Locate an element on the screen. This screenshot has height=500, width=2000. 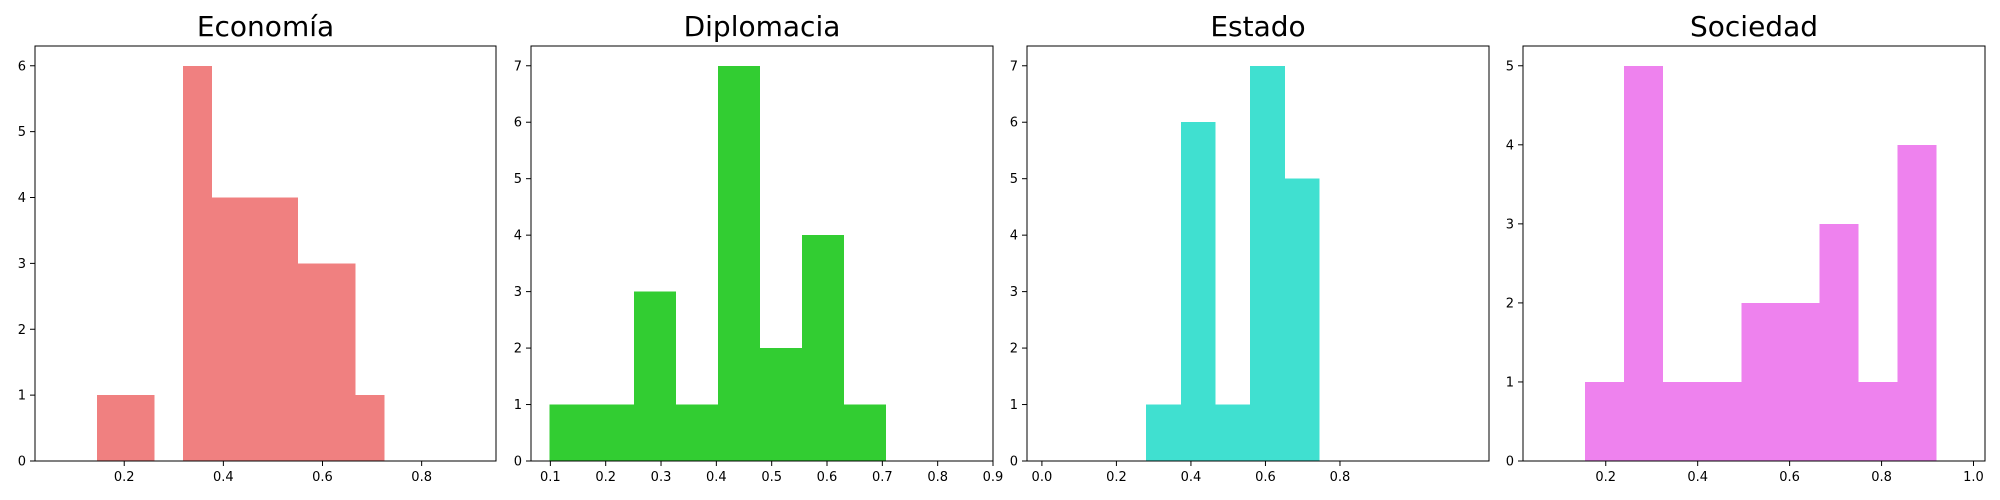
chart-title: Estado is located at coordinates (1257, 26).